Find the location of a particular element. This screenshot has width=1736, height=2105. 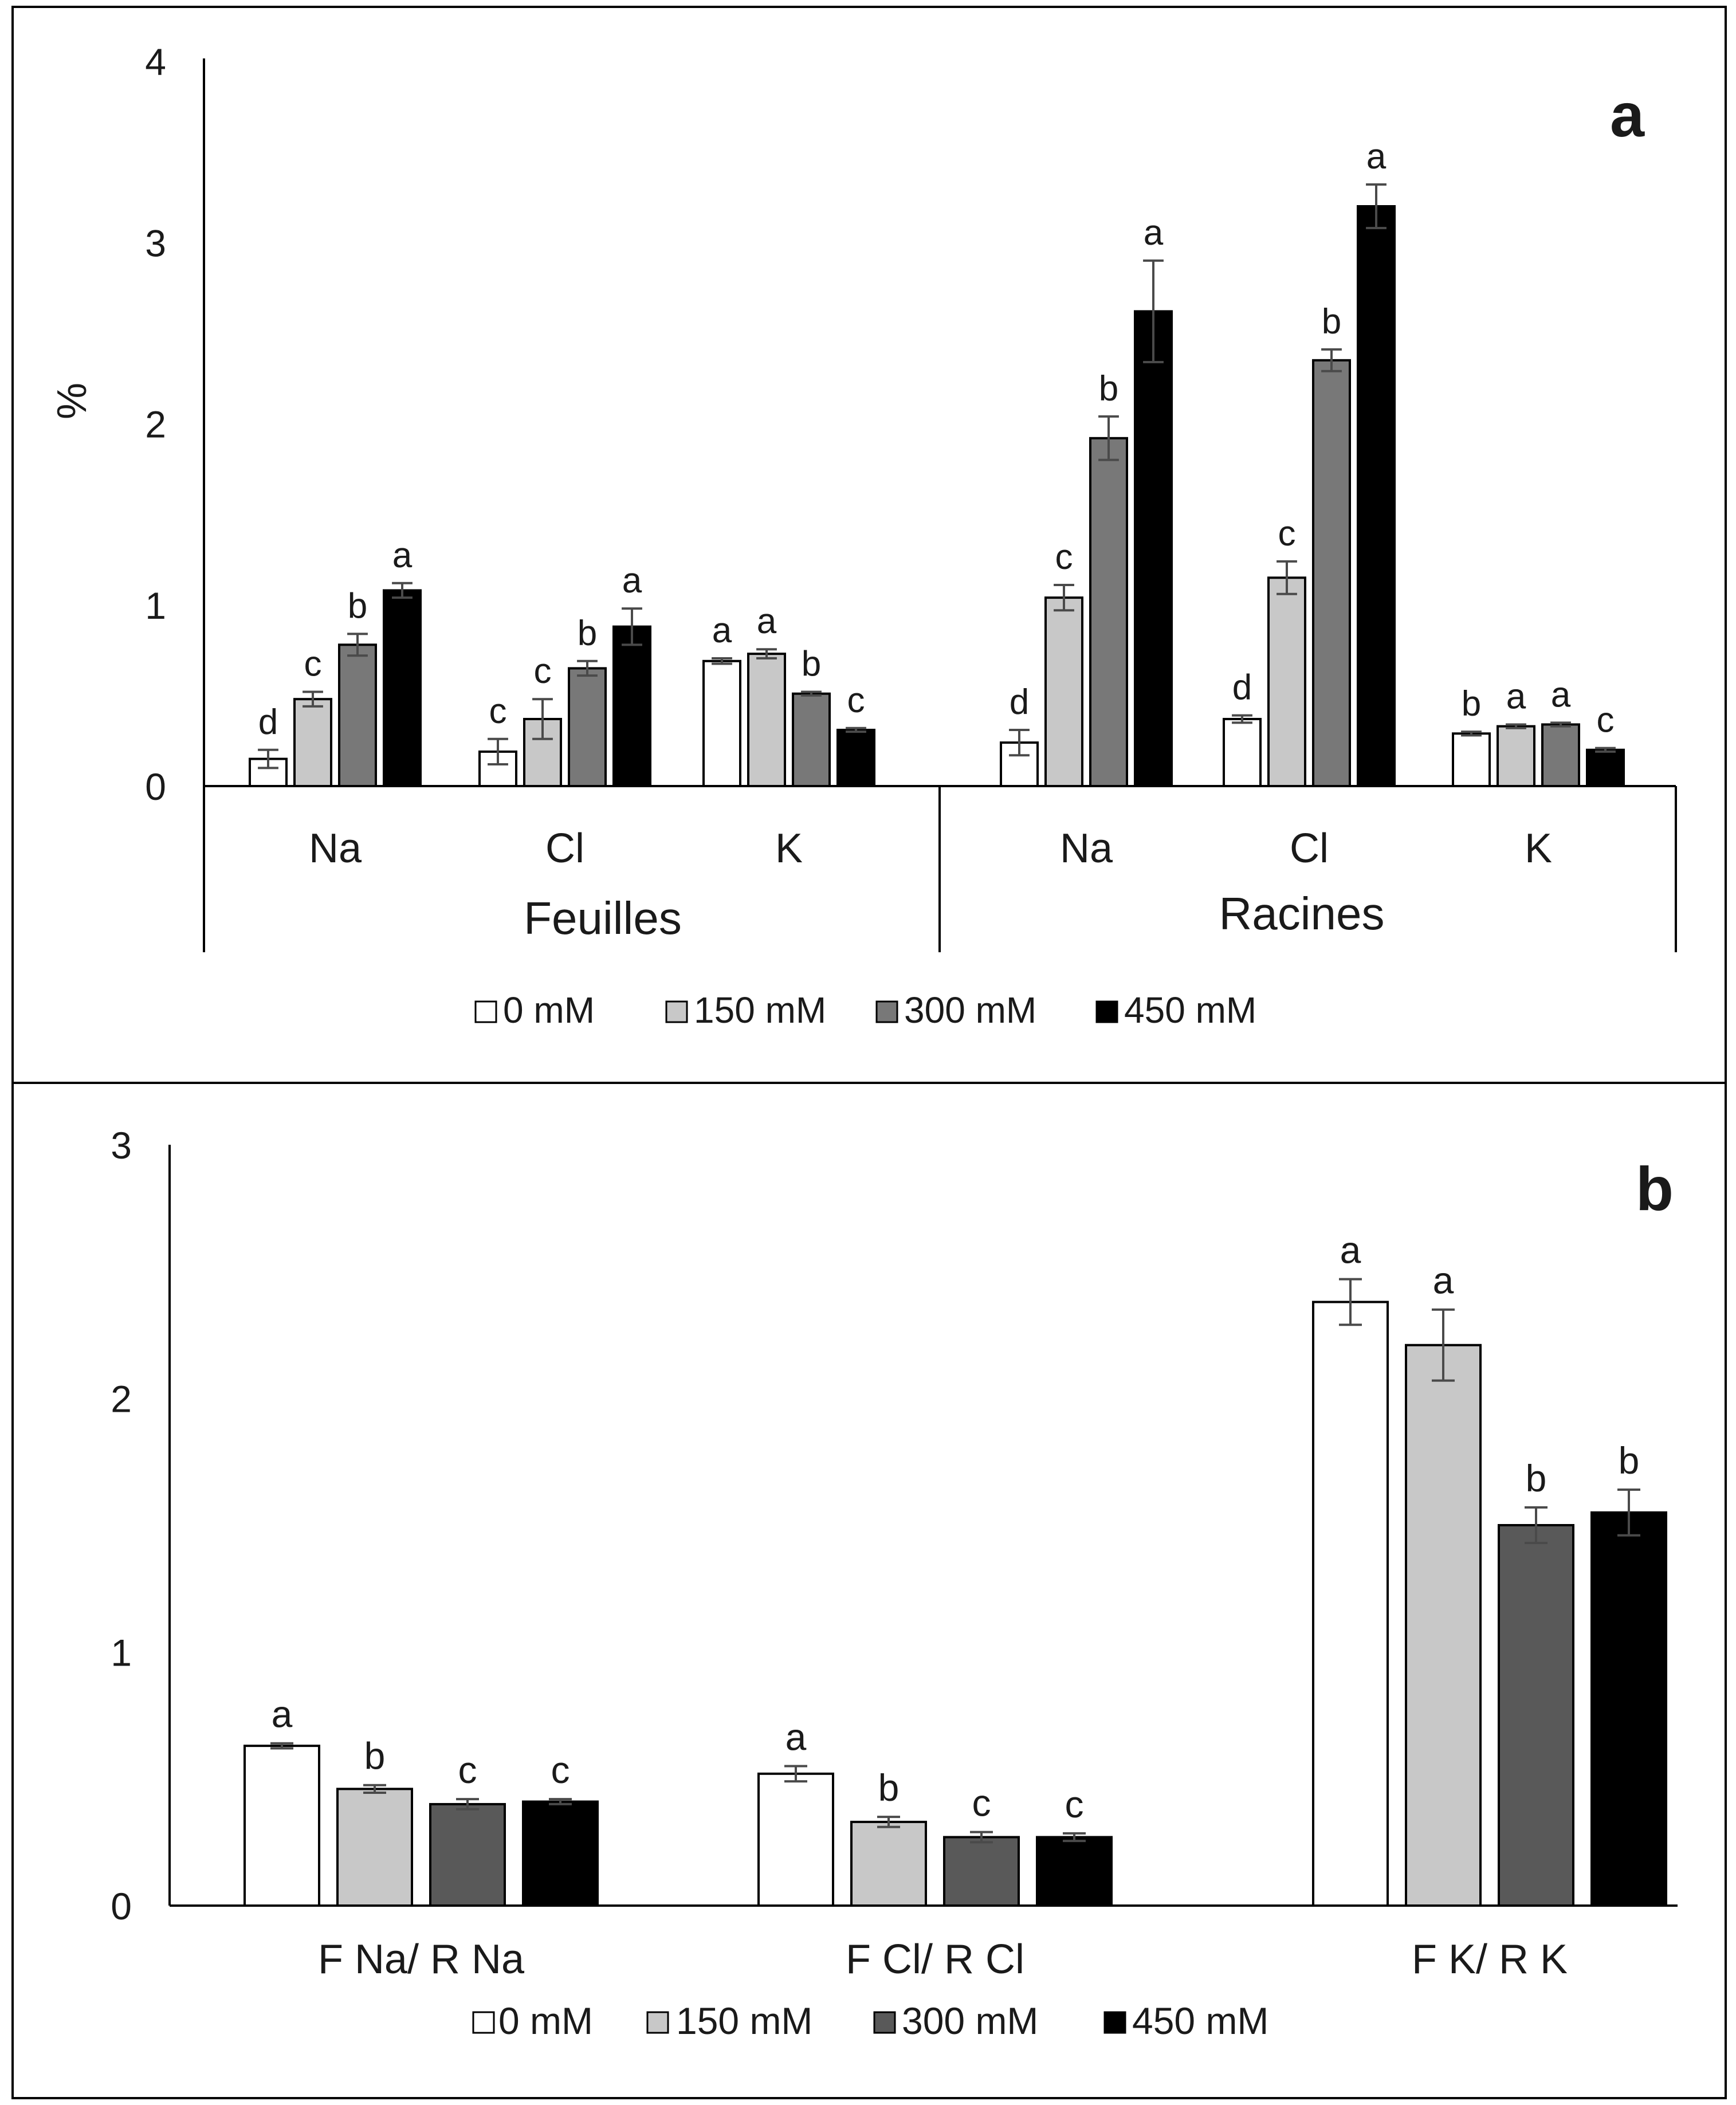

panel-a-feuilles-k-150-mm-significance-letter: a is located at coordinates (767, 622).